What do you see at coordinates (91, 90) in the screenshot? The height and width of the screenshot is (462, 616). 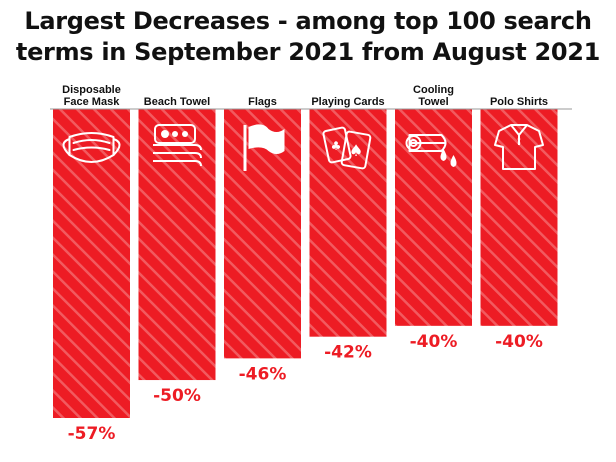 I see `category-label: Disposable` at bounding box center [91, 90].